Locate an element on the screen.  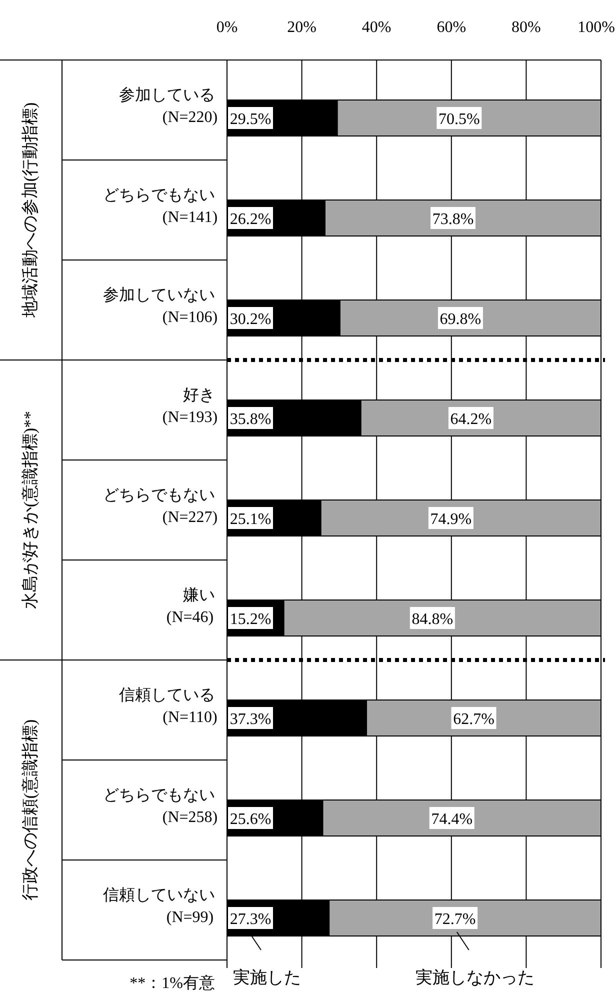
y-tick-label: どちらでもない (N=227) is located at coordinates (160, 506).